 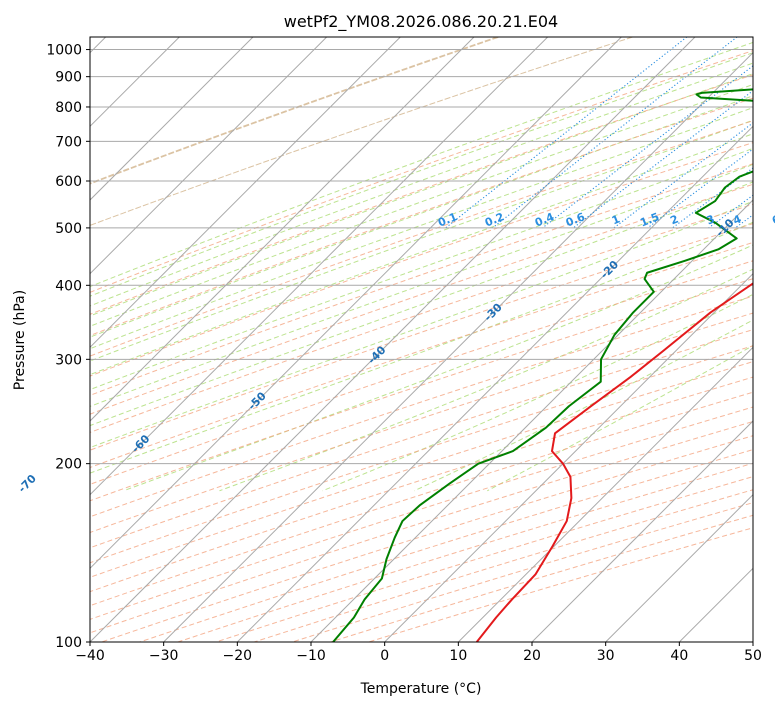 I want to click on y-tick-label: 300, so click(x=68, y=360).